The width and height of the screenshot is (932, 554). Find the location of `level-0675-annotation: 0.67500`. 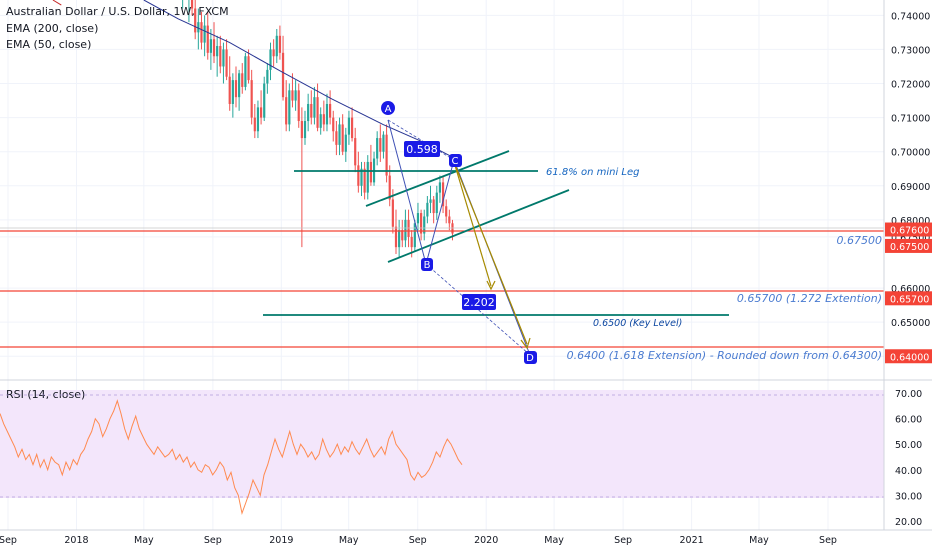

level-0675-annotation: 0.67500 is located at coordinates (860, 240).